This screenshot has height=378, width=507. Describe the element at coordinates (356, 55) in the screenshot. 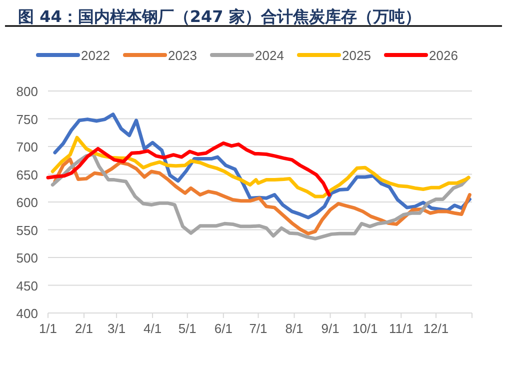

I see `legend-label: 2025` at that location.